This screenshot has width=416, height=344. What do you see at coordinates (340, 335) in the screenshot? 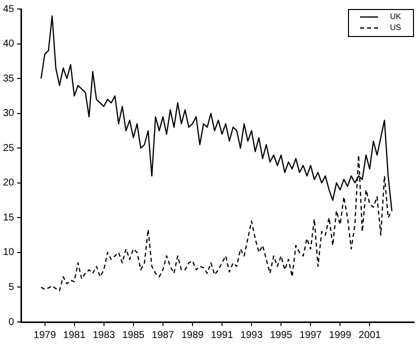
I see `x-tick-label: 1999` at bounding box center [340, 335].